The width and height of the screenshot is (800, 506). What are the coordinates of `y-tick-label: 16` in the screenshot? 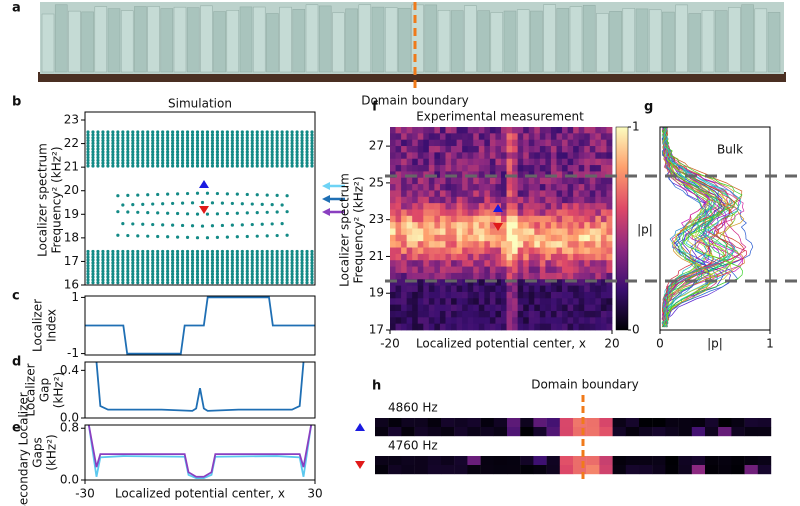 It's located at (71, 285).